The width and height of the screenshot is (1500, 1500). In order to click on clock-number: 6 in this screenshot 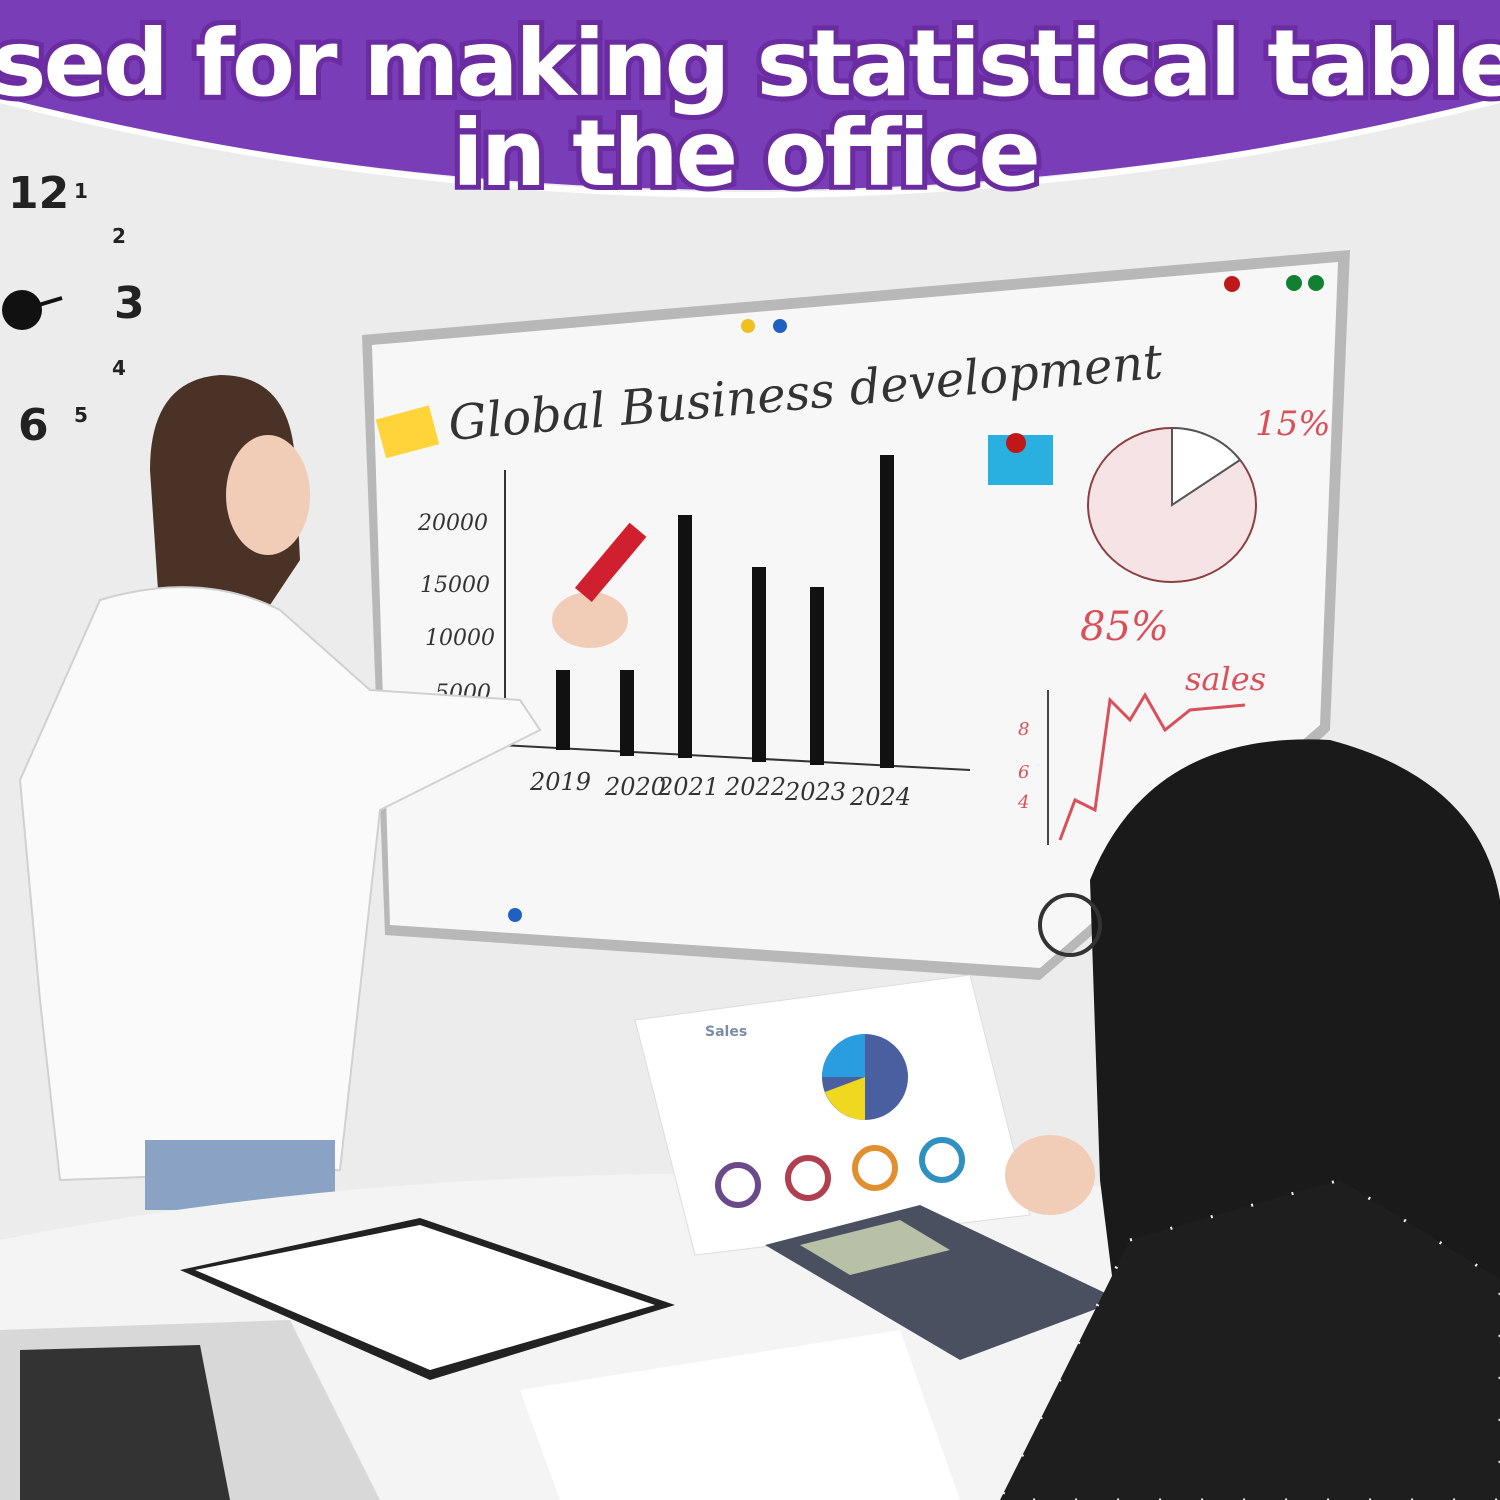, I will do `click(33, 425)`.